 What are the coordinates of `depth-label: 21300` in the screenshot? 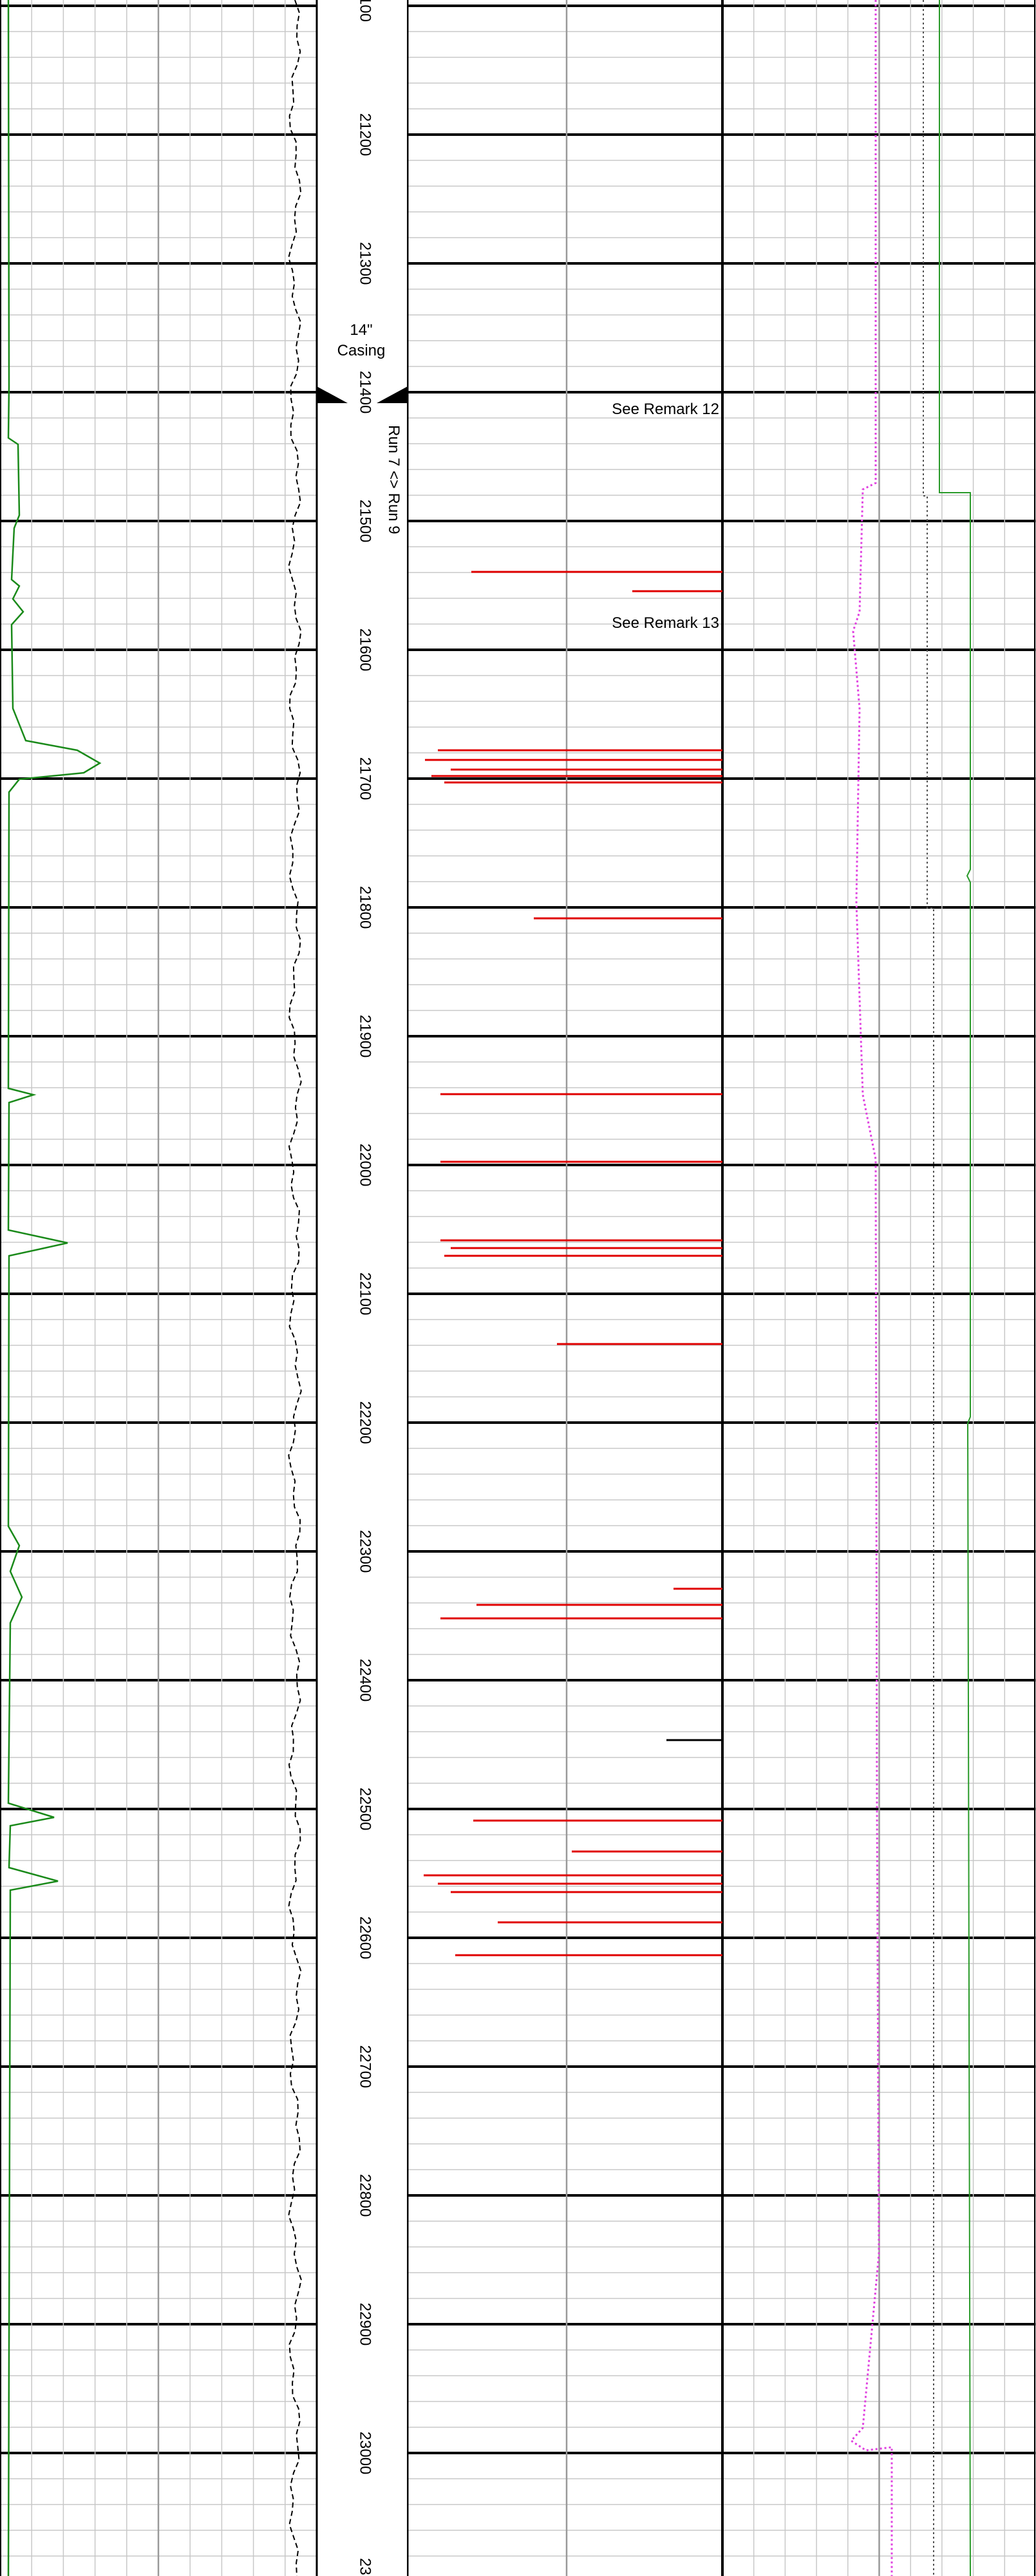 It's located at (365, 263).